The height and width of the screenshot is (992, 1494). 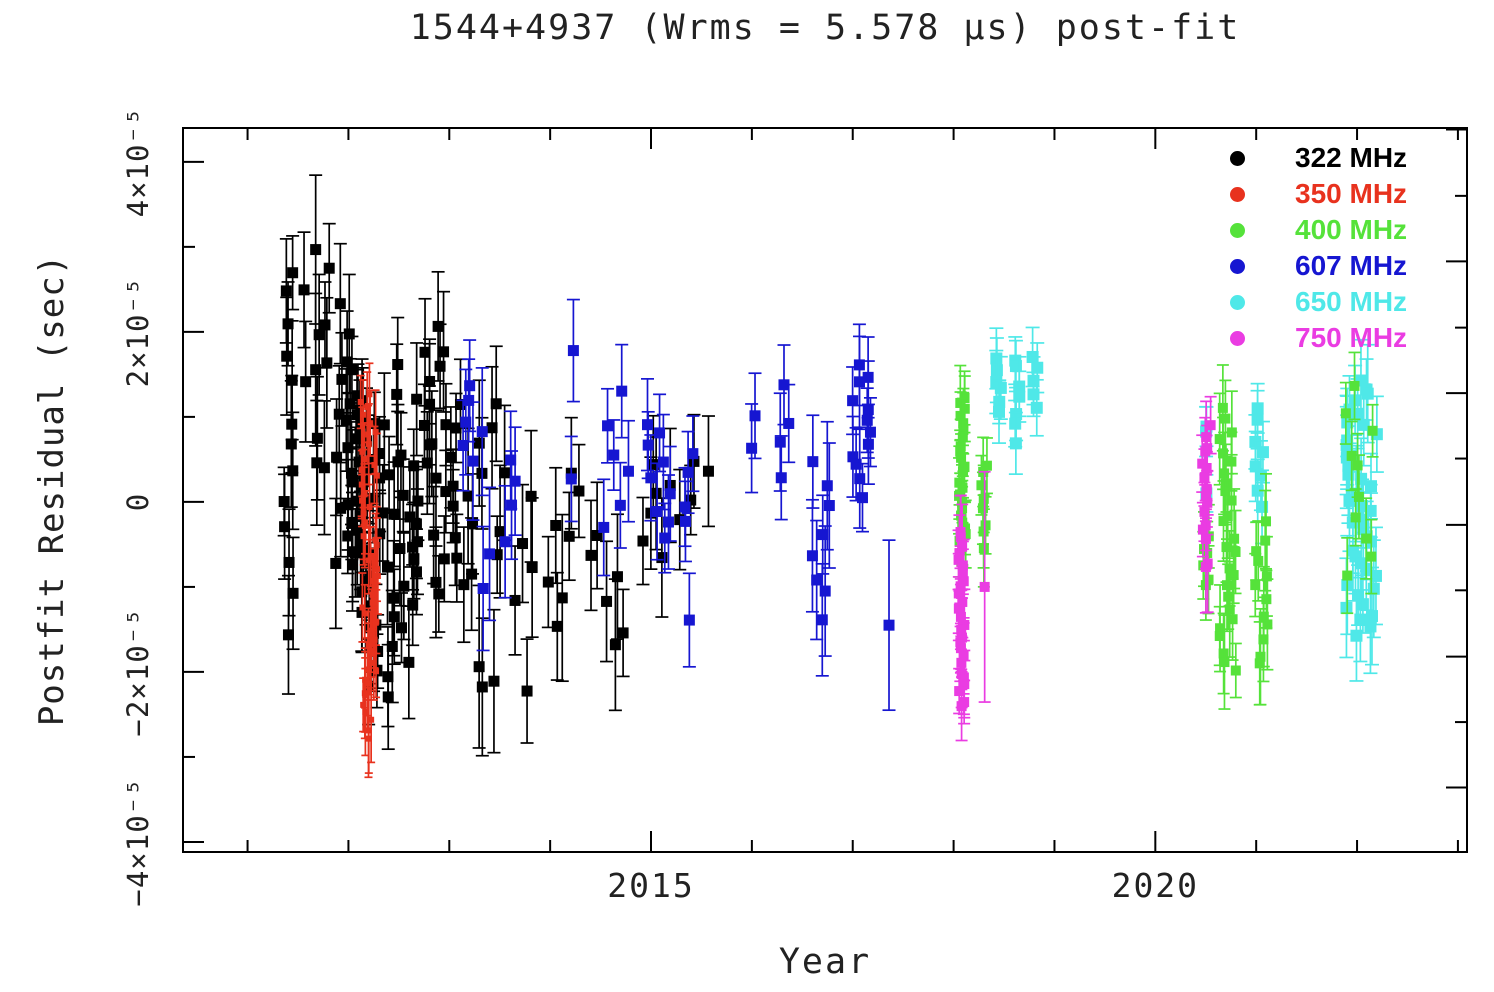 I want to click on series-350-MHz, so click(x=369, y=570).